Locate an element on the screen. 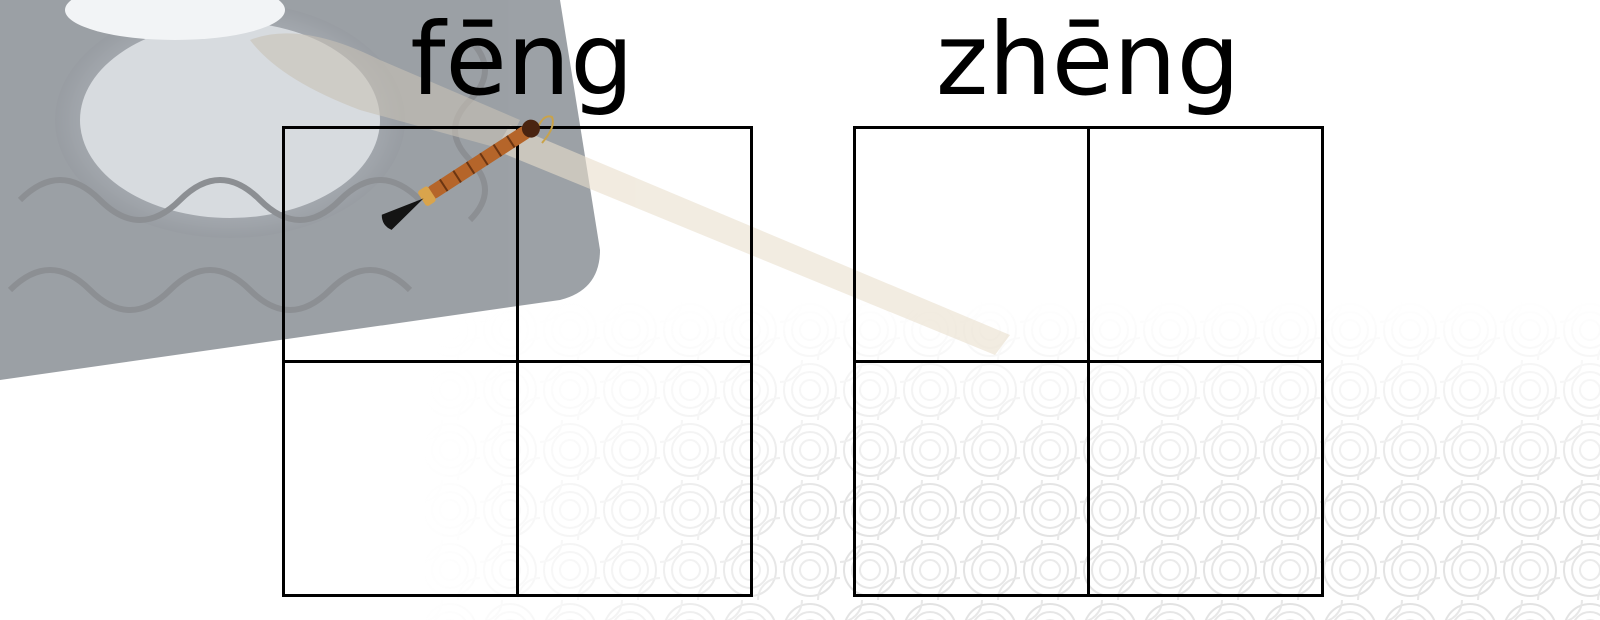 This screenshot has height=620, width=1600. pinyin-label-zheng: zhēng is located at coordinates (1088, 59).